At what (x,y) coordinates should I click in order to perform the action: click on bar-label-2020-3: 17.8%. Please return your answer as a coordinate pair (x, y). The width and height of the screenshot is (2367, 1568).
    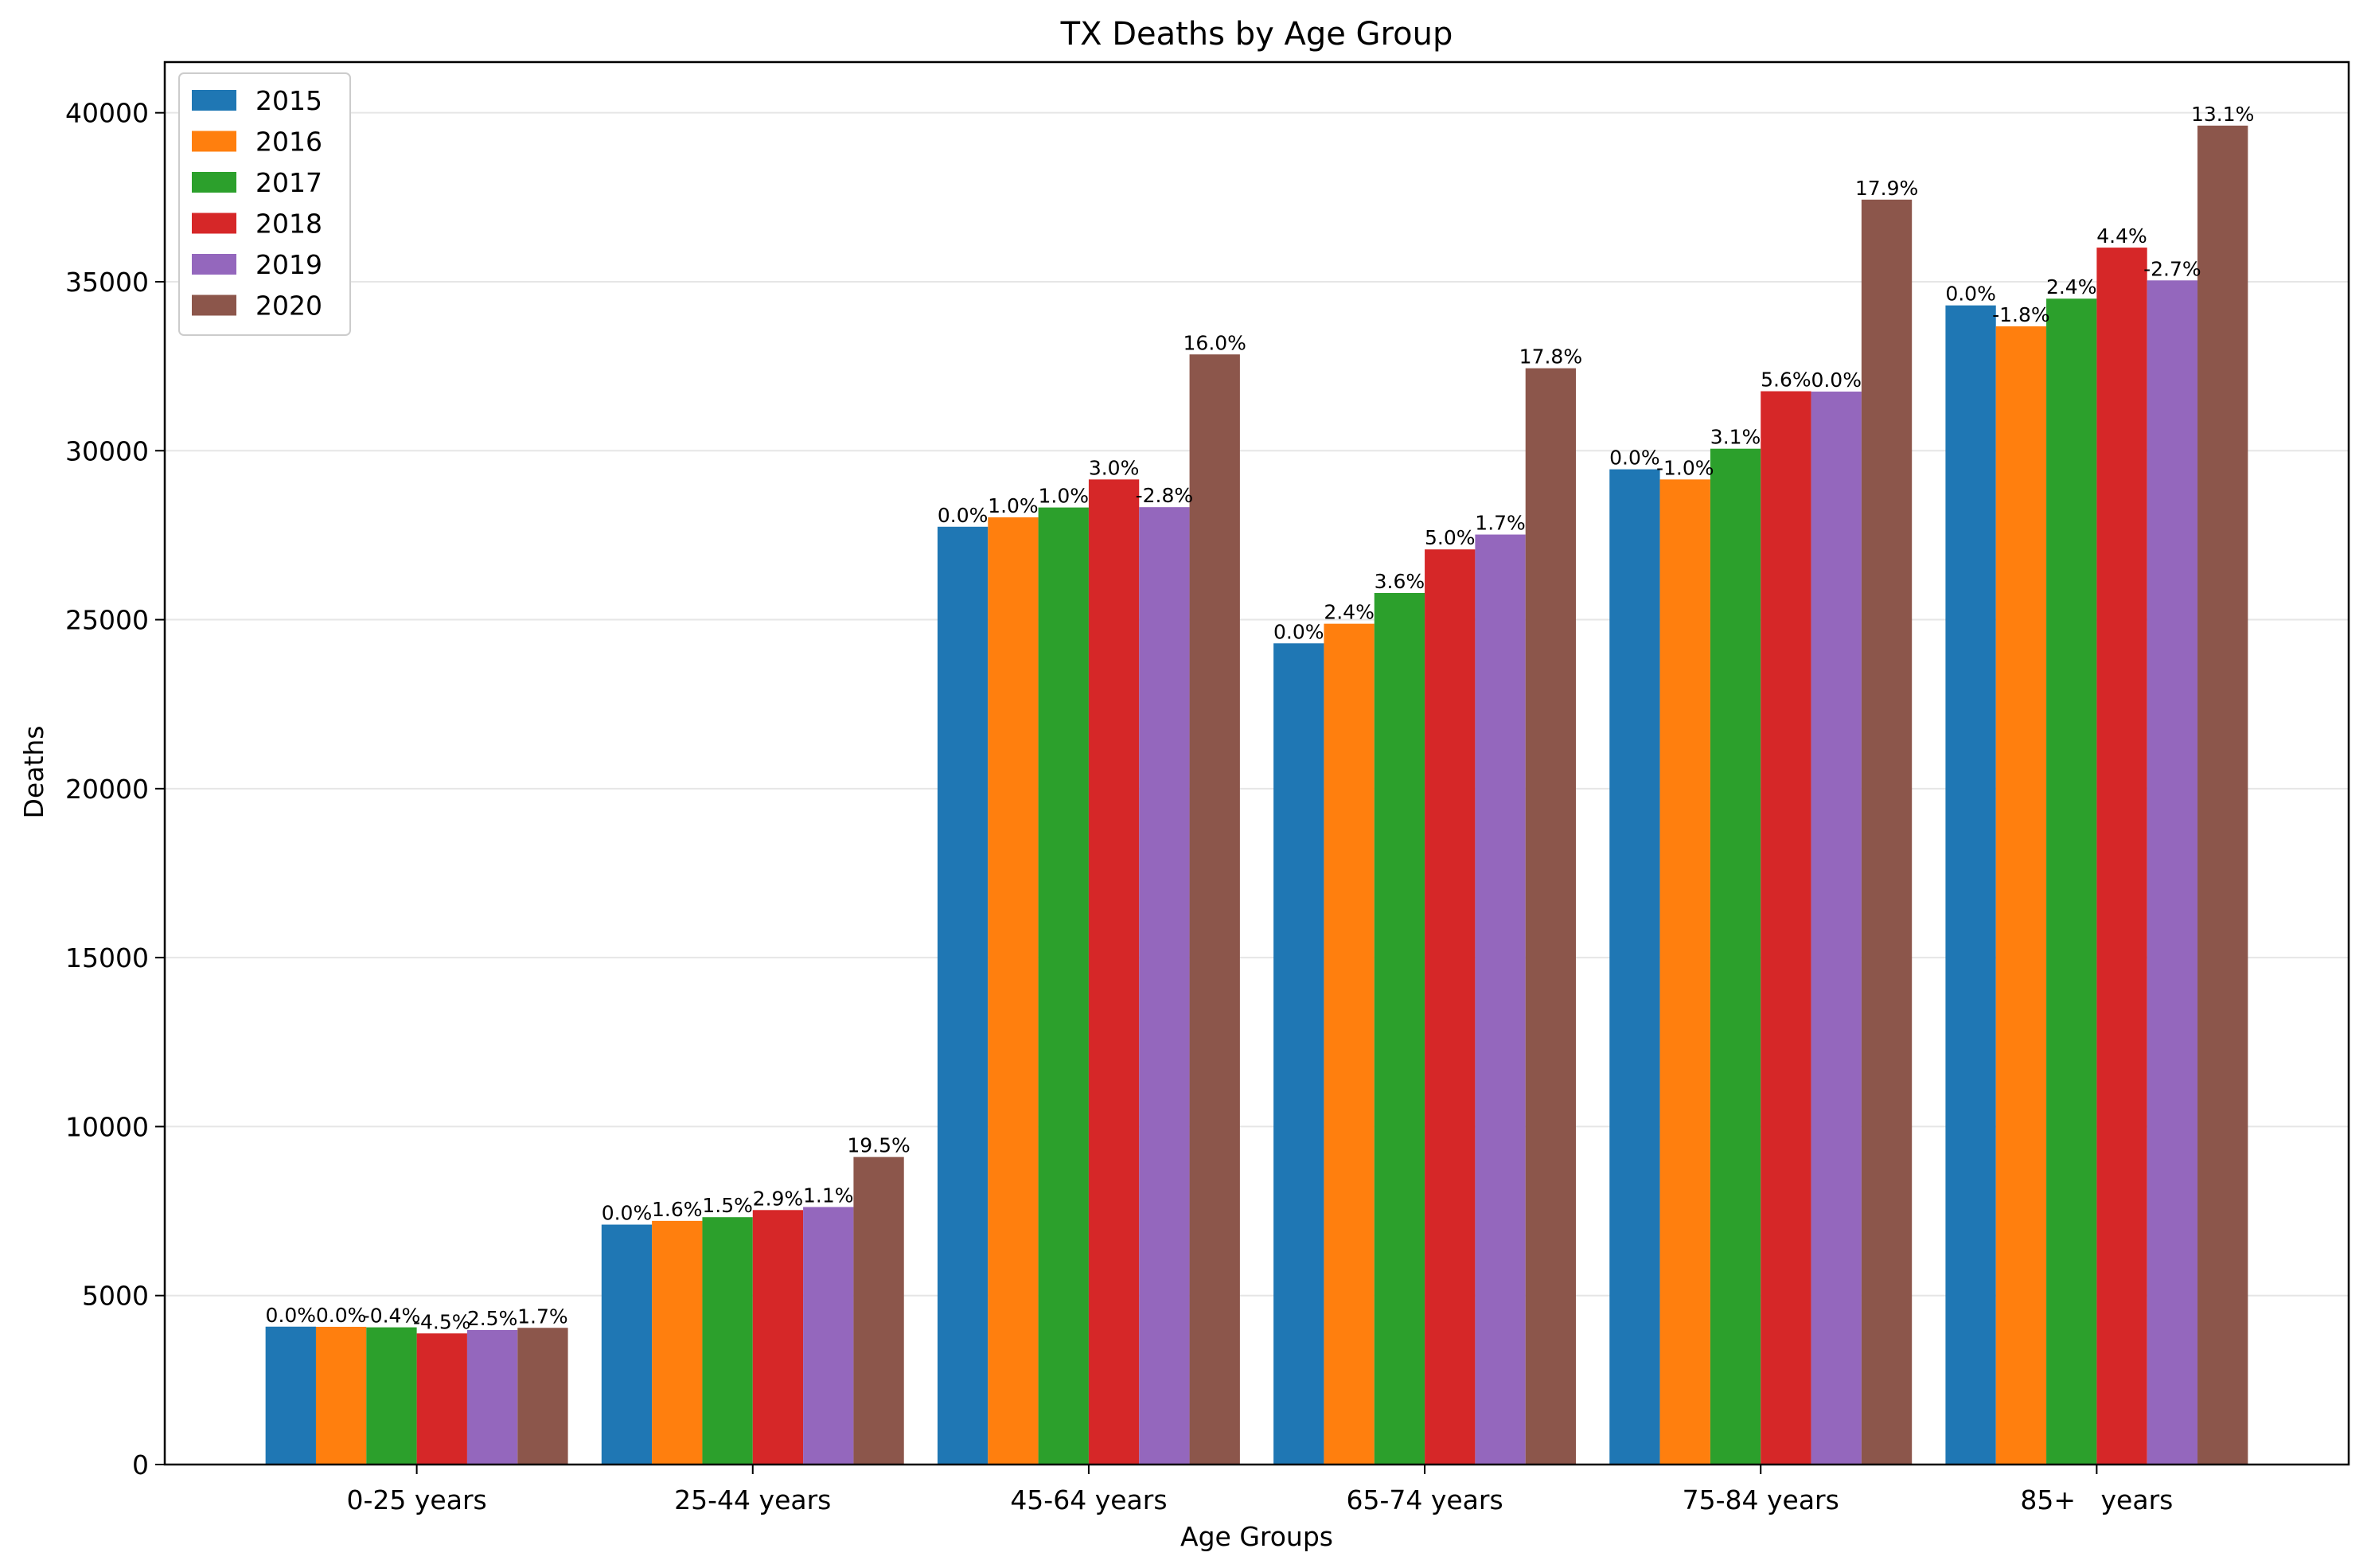
    Looking at the image, I should click on (1551, 357).